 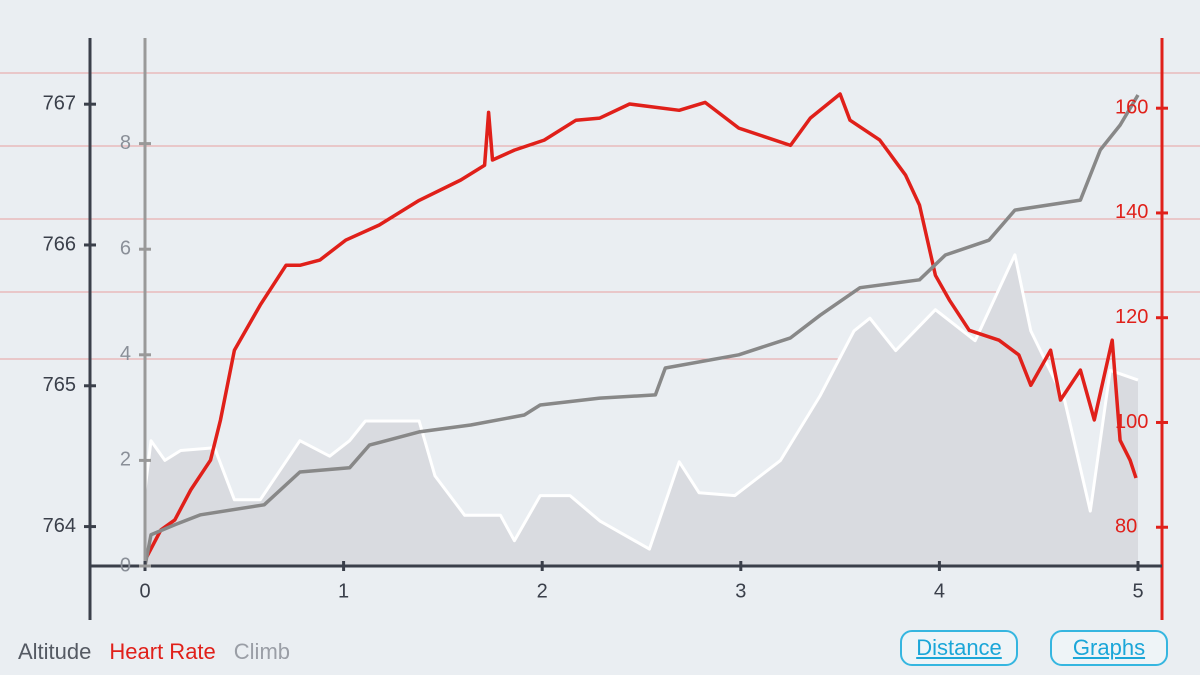 What do you see at coordinates (1126, 527) in the screenshot?
I see `y2-tick-label: 80` at bounding box center [1126, 527].